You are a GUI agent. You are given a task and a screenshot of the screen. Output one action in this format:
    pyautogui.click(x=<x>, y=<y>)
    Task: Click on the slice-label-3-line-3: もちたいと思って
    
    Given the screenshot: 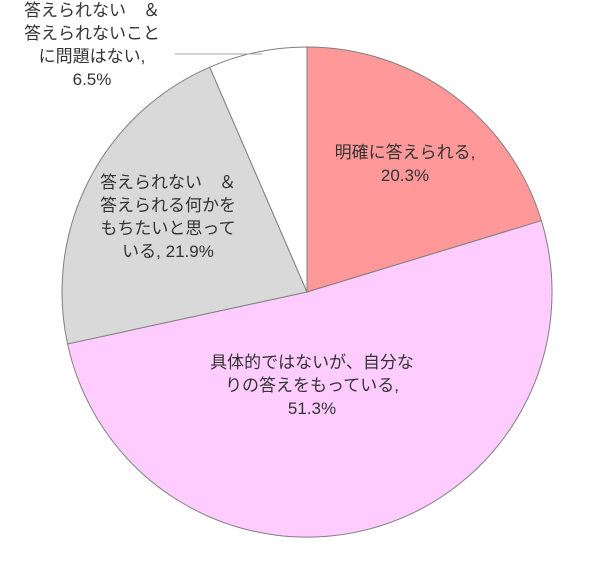 What is the action you would take?
    pyautogui.click(x=167, y=228)
    